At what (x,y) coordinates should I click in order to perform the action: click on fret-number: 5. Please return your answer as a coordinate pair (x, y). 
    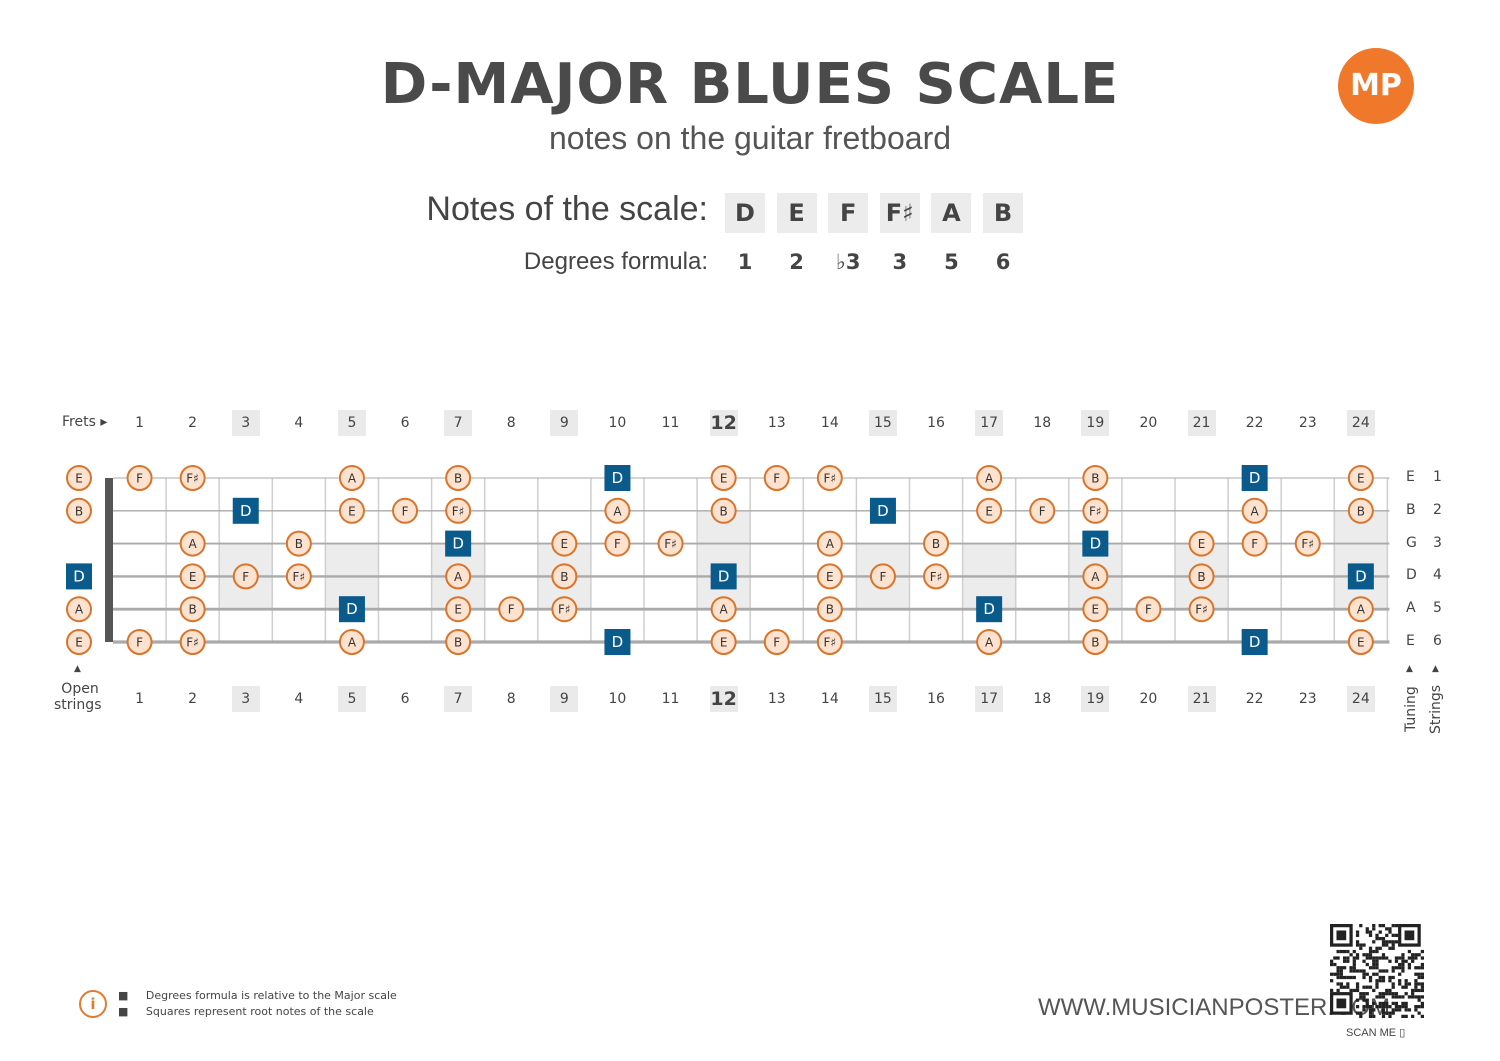
    Looking at the image, I should click on (351, 423).